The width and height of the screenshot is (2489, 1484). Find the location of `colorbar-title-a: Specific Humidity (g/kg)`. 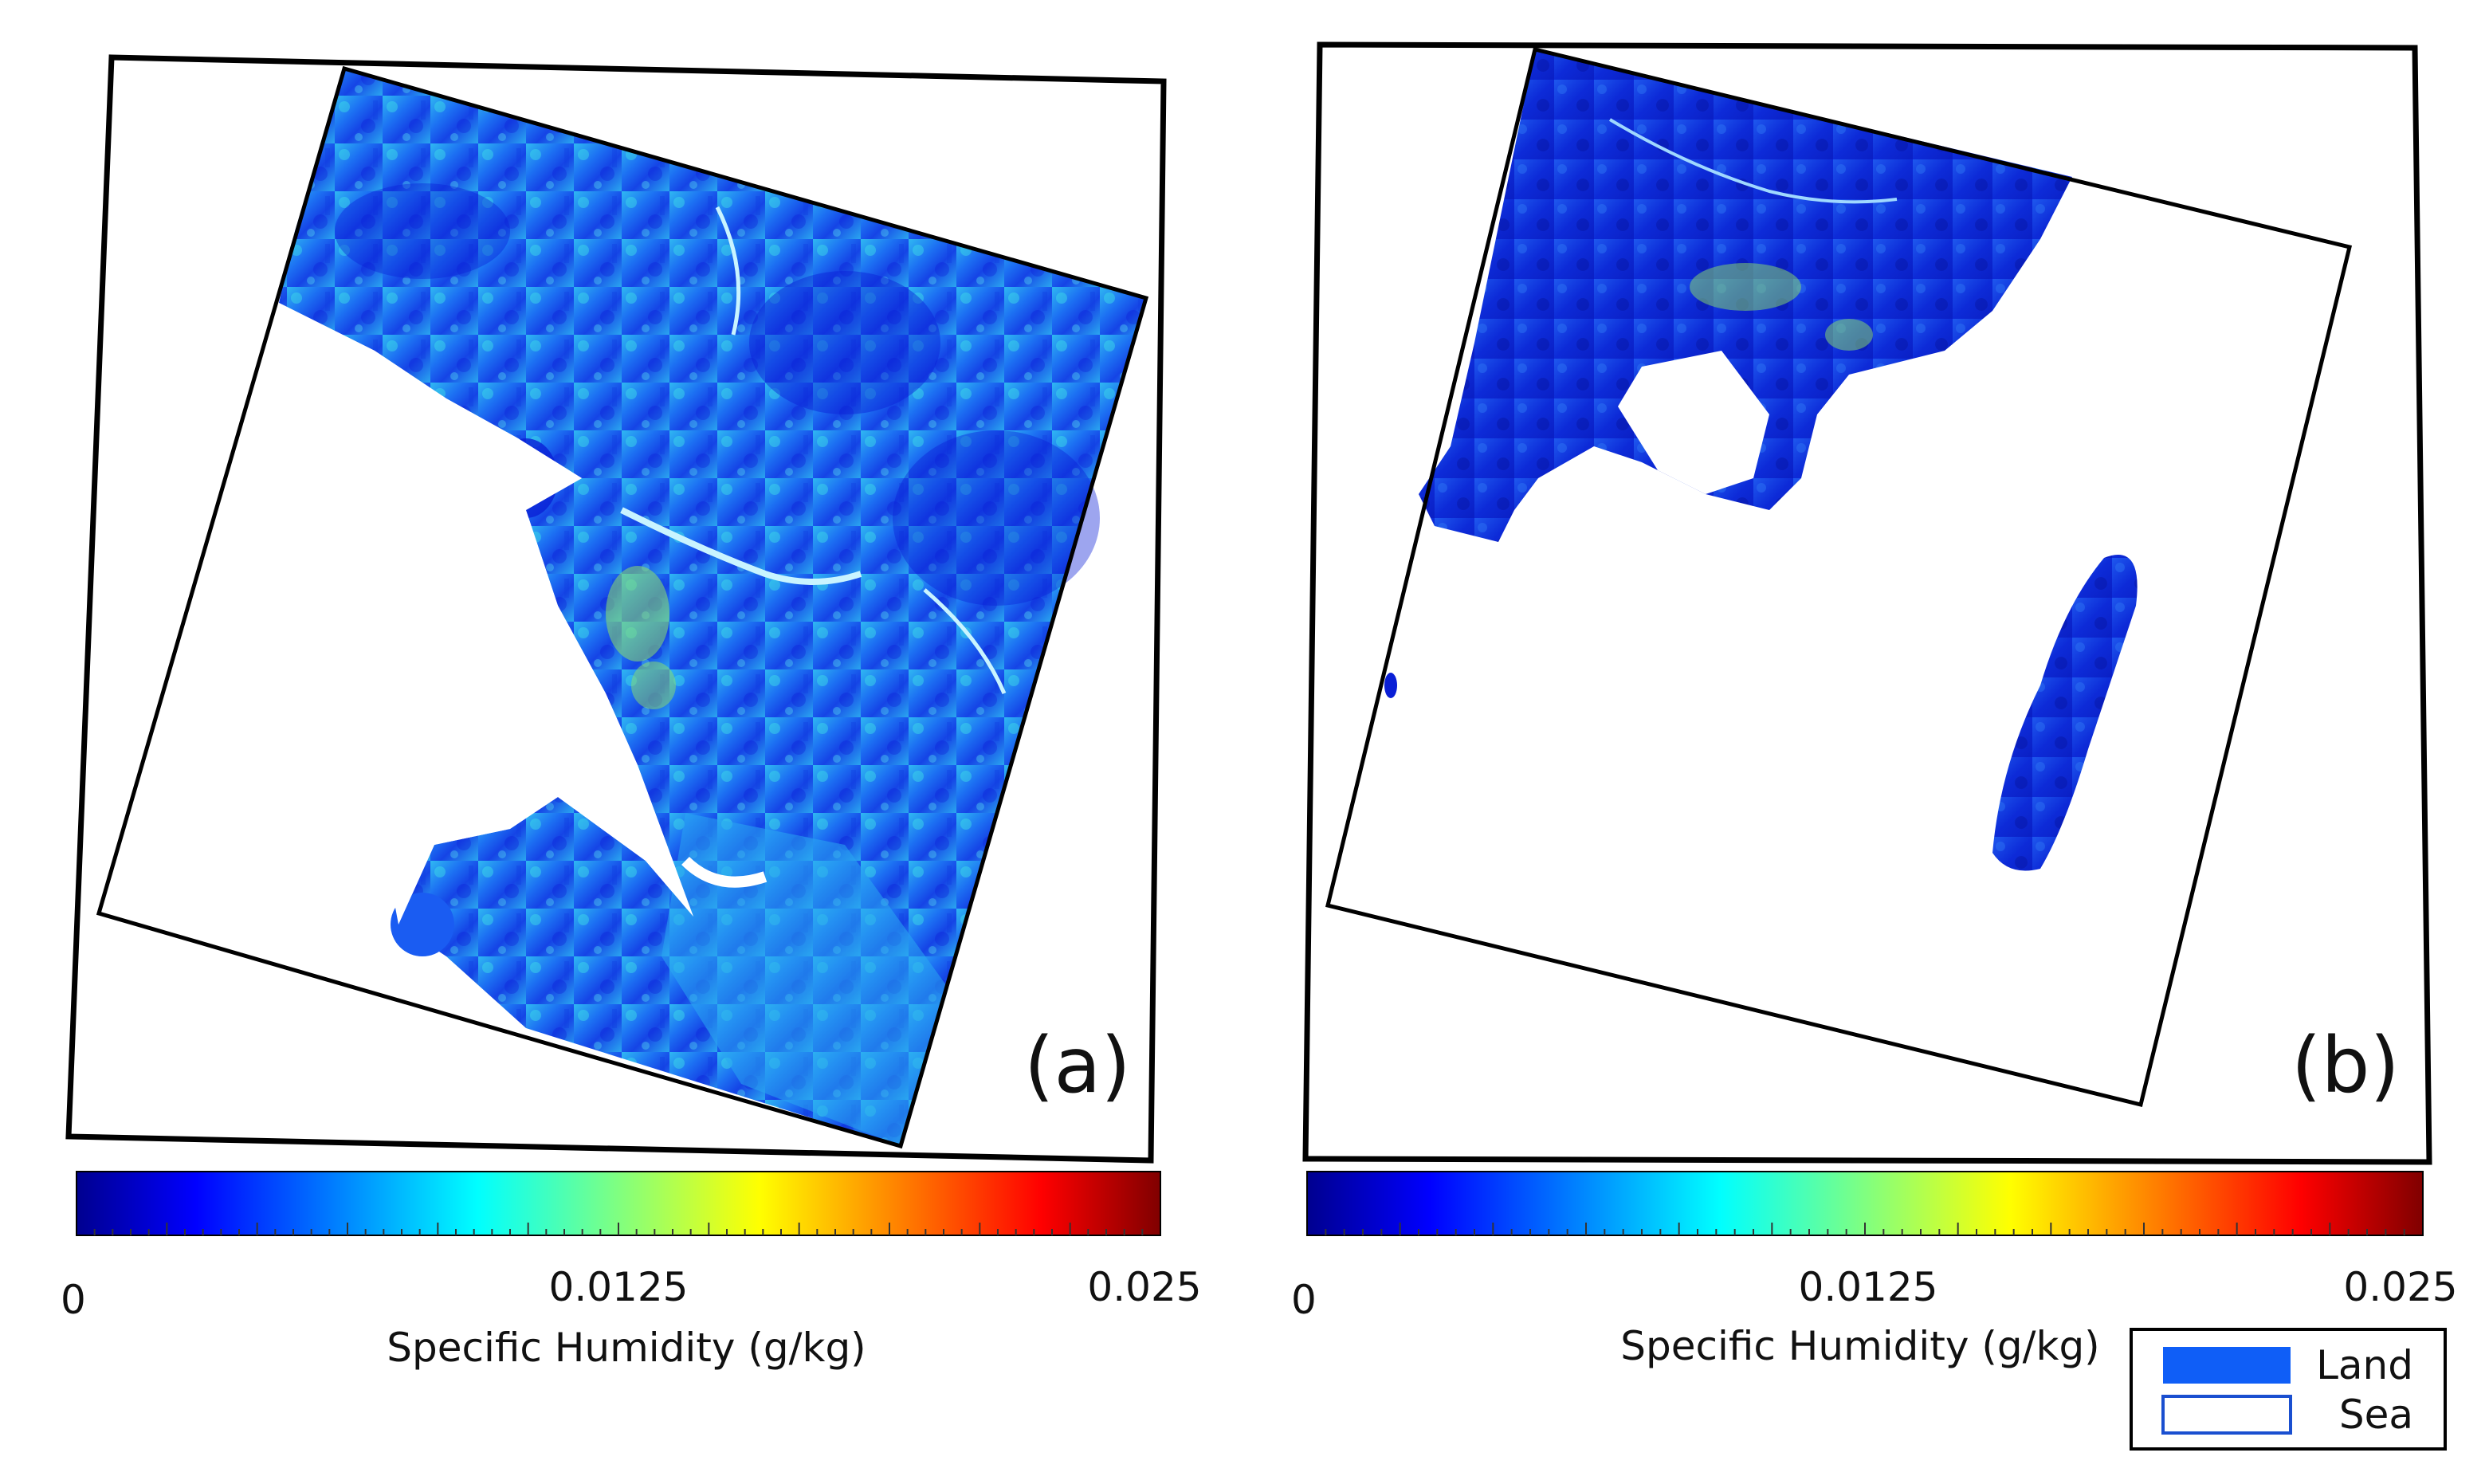

colorbar-title-a: Specific Humidity (g/kg) is located at coordinates (626, 1348).